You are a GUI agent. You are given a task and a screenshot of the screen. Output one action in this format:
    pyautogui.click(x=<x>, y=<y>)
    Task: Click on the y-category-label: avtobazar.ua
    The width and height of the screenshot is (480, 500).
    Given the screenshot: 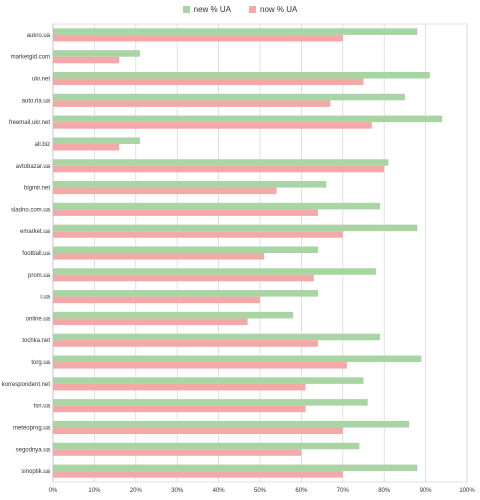 What is the action you would take?
    pyautogui.click(x=33, y=167)
    